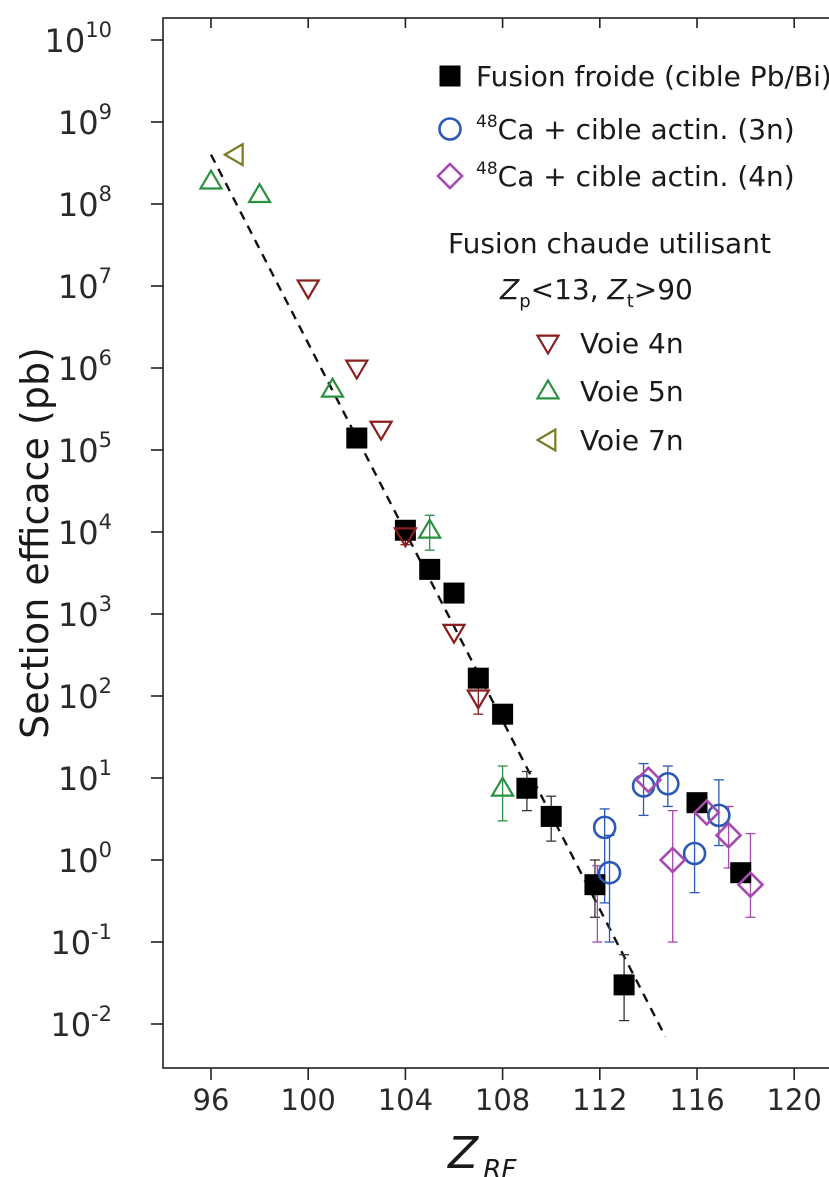  I want to click on y-tick-label: 10⁰, so click(85, 859).